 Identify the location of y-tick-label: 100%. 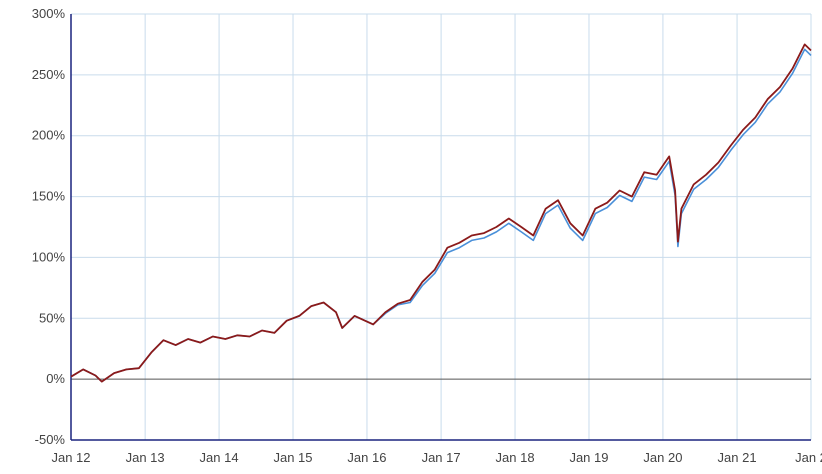
(49, 256).